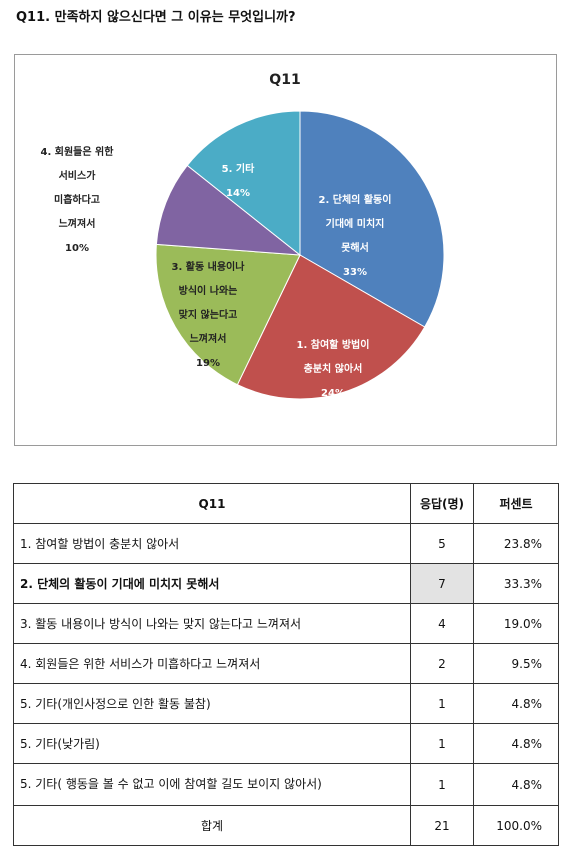 Image resolution: width=579 pixels, height=860 pixels. What do you see at coordinates (442, 825) in the screenshot?
I see `total-count: 21` at bounding box center [442, 825].